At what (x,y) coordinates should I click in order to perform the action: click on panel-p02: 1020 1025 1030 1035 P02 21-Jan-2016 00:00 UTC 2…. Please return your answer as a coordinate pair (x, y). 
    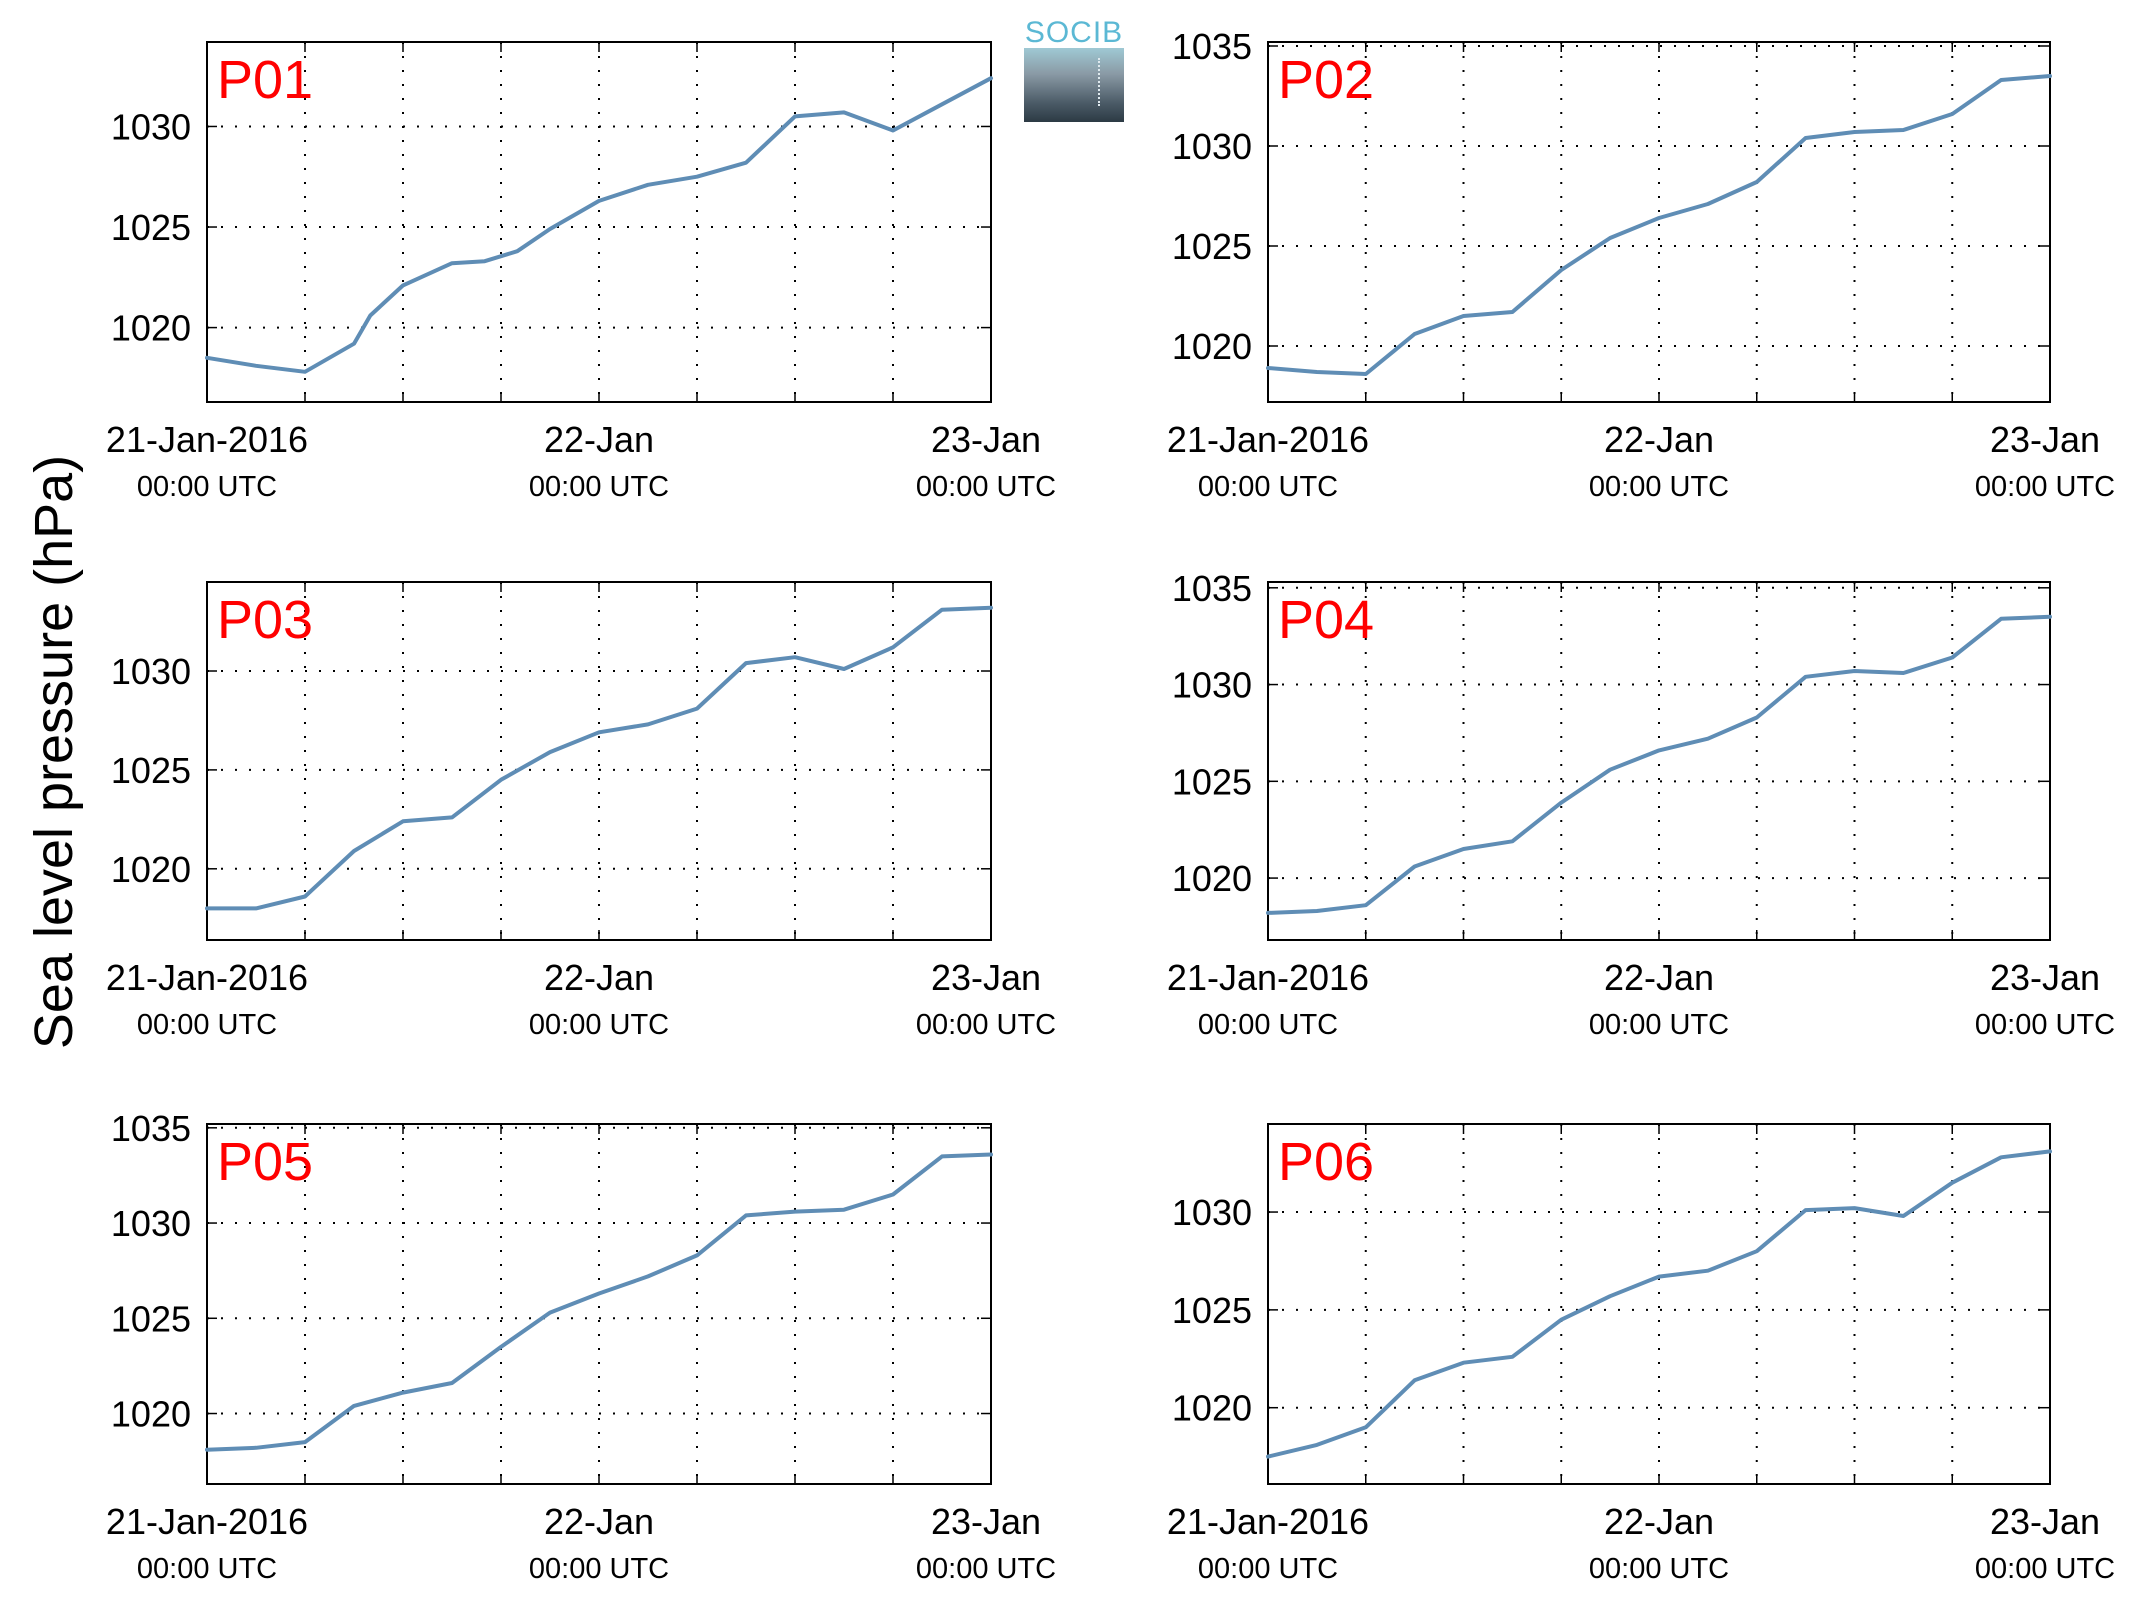
    Looking at the image, I should click on (1641, 264).